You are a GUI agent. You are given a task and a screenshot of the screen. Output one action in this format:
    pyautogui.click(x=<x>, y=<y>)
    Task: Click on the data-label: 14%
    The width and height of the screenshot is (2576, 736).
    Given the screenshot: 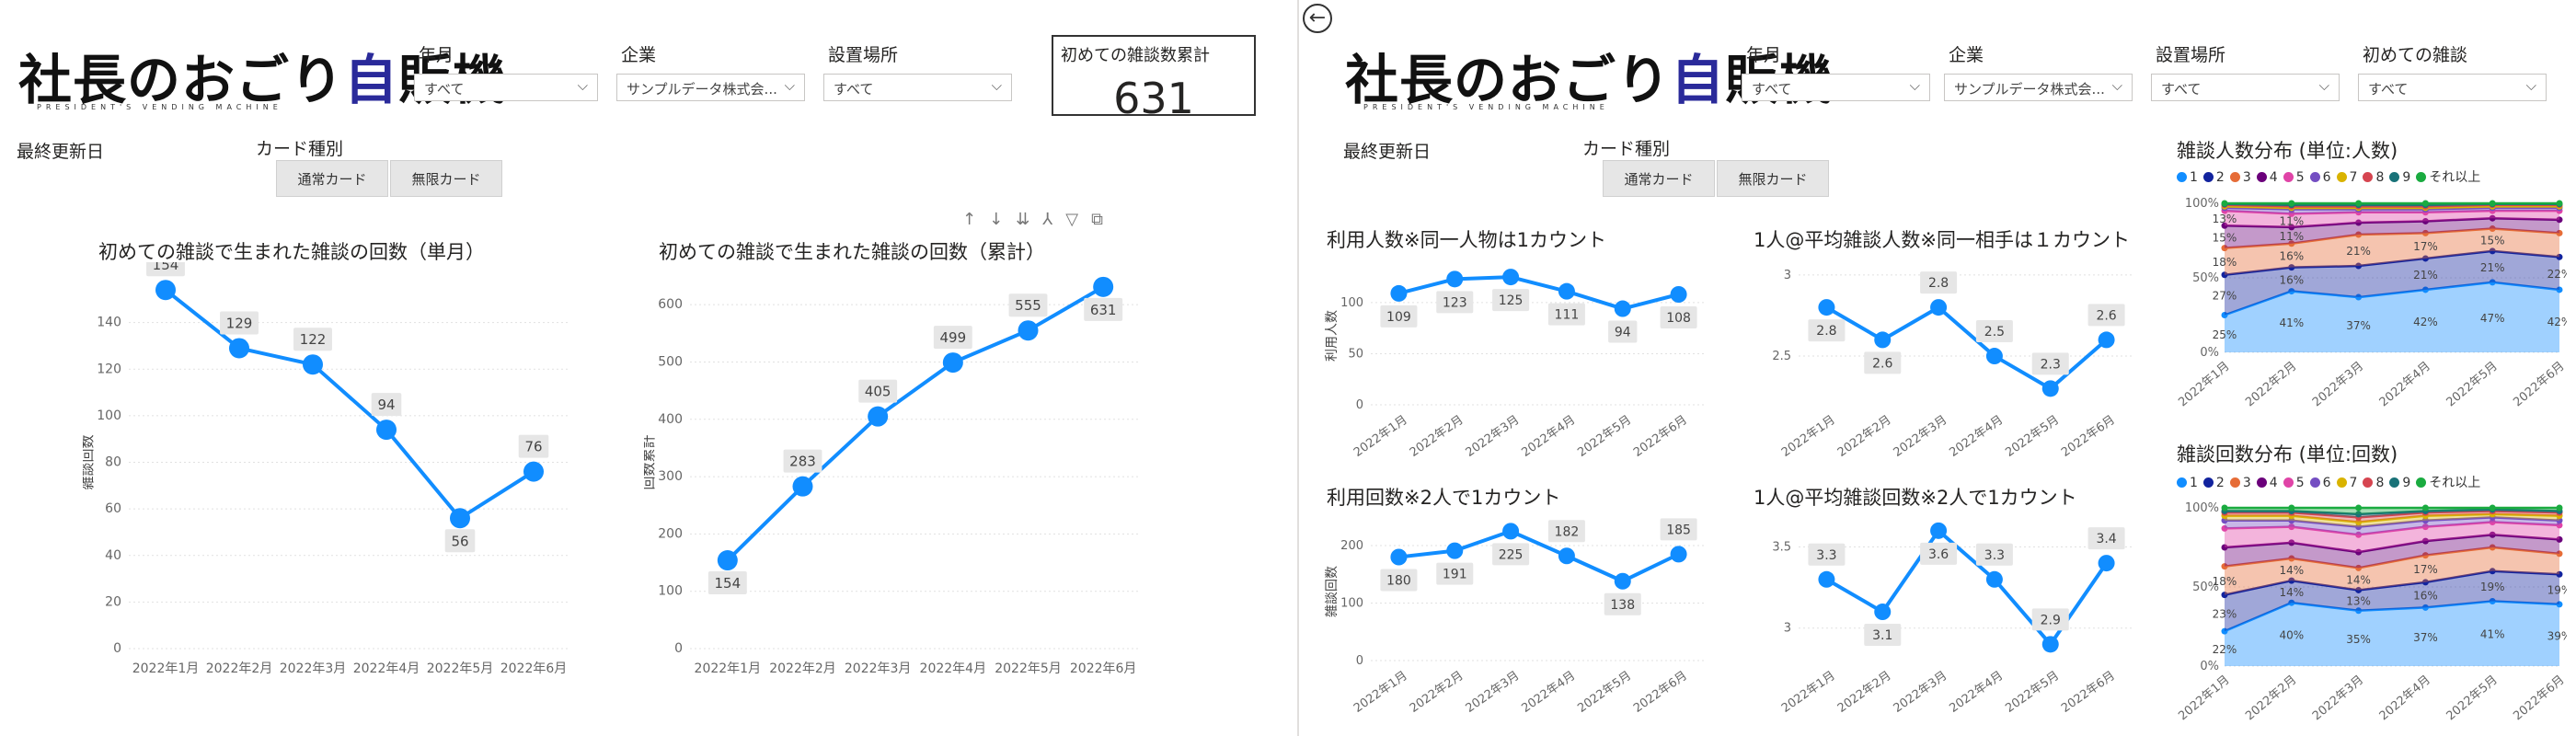 What is the action you would take?
    pyautogui.click(x=2358, y=579)
    